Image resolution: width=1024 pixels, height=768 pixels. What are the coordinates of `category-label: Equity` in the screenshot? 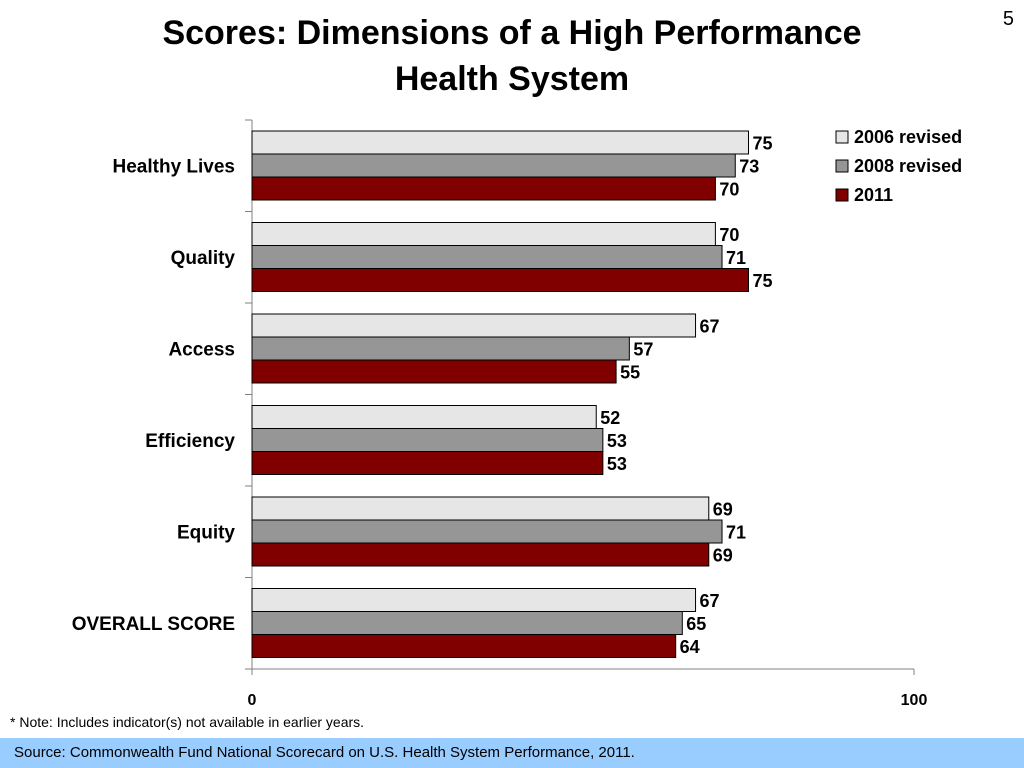 It's located at (206, 533).